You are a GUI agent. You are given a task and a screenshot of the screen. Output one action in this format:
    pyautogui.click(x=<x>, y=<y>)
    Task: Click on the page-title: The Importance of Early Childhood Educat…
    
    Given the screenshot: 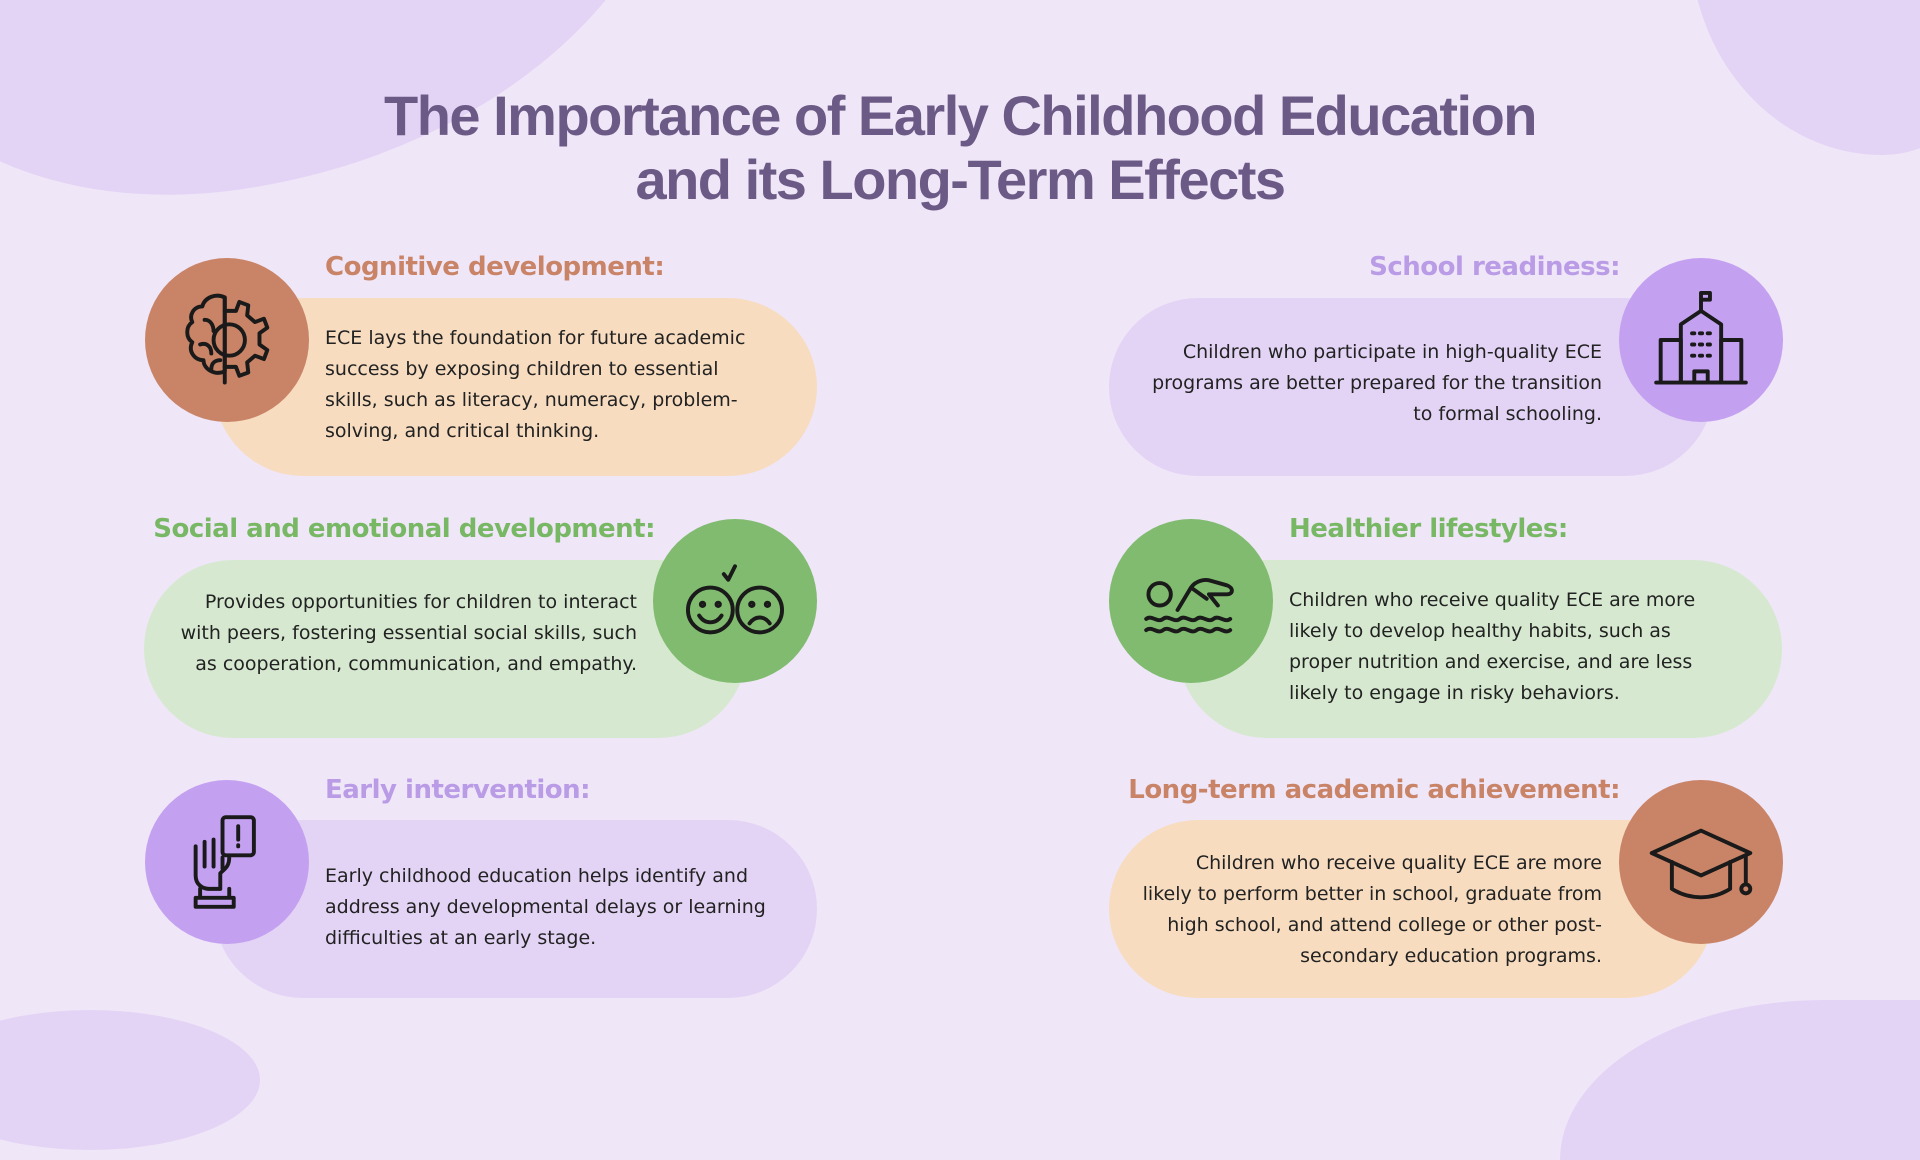 What is the action you would take?
    pyautogui.click(x=960, y=148)
    